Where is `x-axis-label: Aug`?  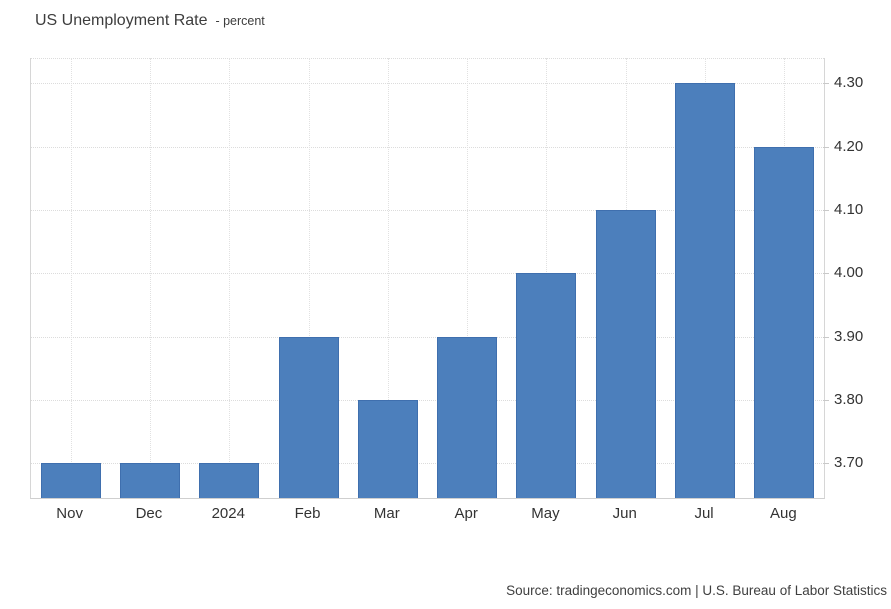 x-axis-label: Aug is located at coordinates (783, 513).